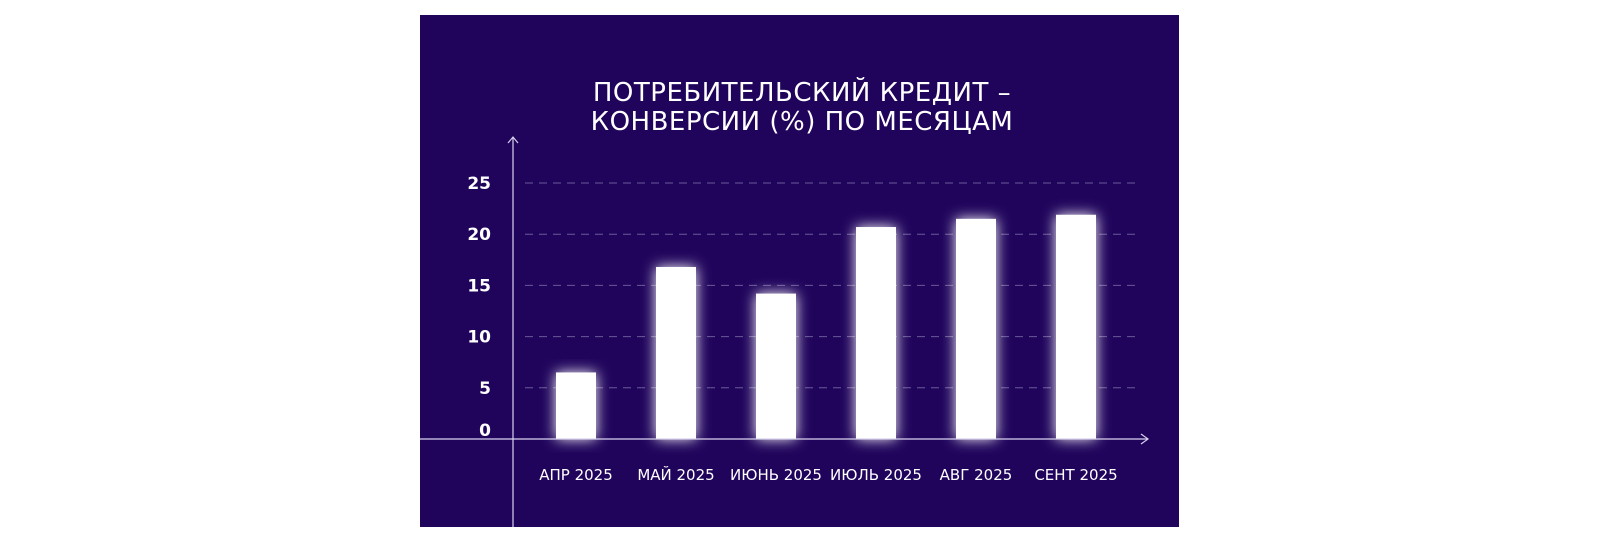 Image resolution: width=1600 pixels, height=542 pixels. I want to click on x-tick-label: АВГ 2025, so click(976, 475).